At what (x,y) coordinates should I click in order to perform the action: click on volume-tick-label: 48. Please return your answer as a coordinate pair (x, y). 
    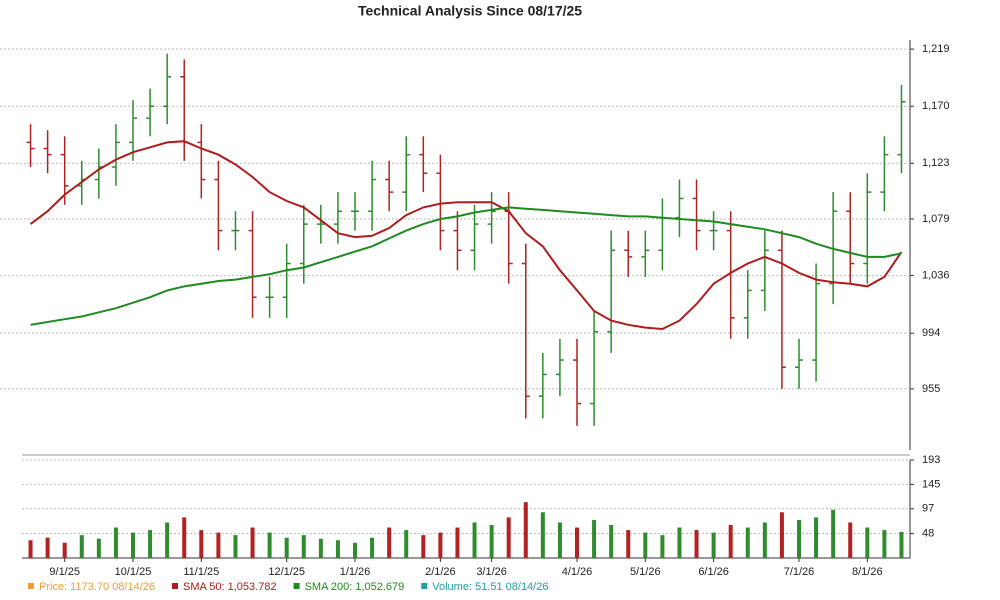
    Looking at the image, I should click on (928, 534).